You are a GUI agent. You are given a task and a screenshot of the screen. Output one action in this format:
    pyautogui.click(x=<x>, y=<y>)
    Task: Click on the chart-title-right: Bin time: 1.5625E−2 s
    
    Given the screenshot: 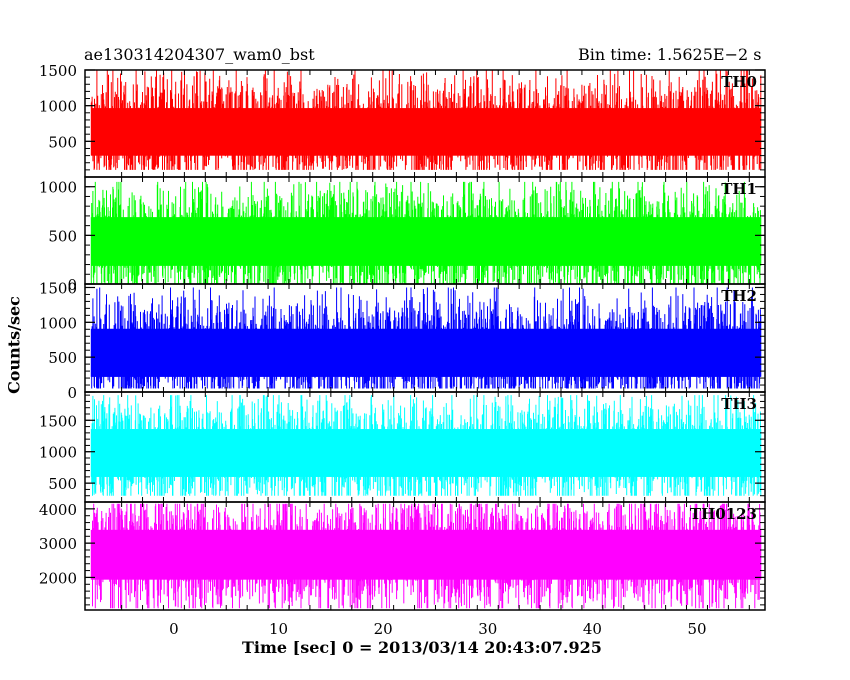 What is the action you would take?
    pyautogui.click(x=670, y=54)
    